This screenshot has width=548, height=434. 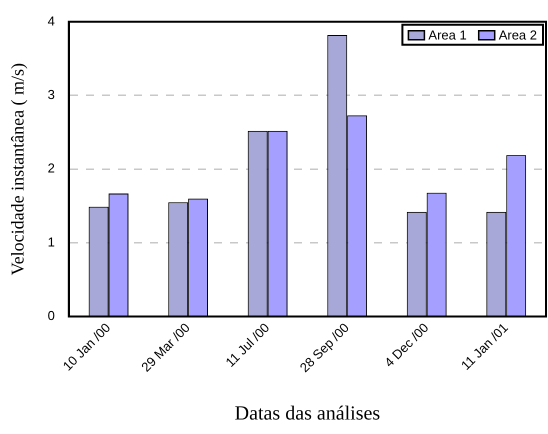 What do you see at coordinates (51, 168) in the screenshot?
I see `y-tick-label: 2` at bounding box center [51, 168].